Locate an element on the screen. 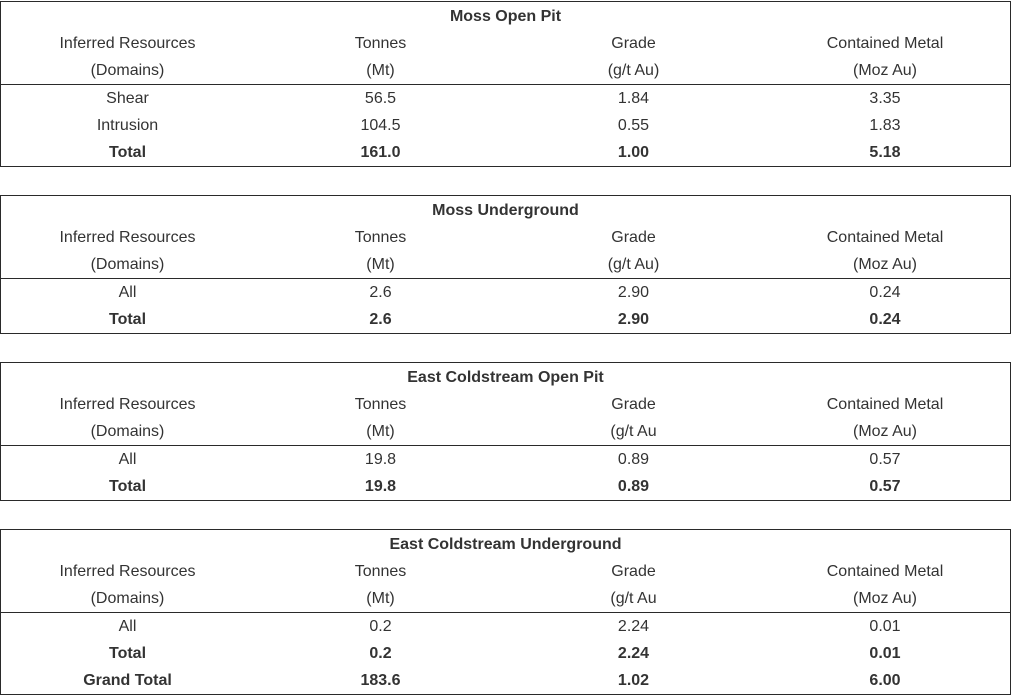 The height and width of the screenshot is (700, 1020). table-row: All 2.6 2.90 0.24 is located at coordinates (505, 292).